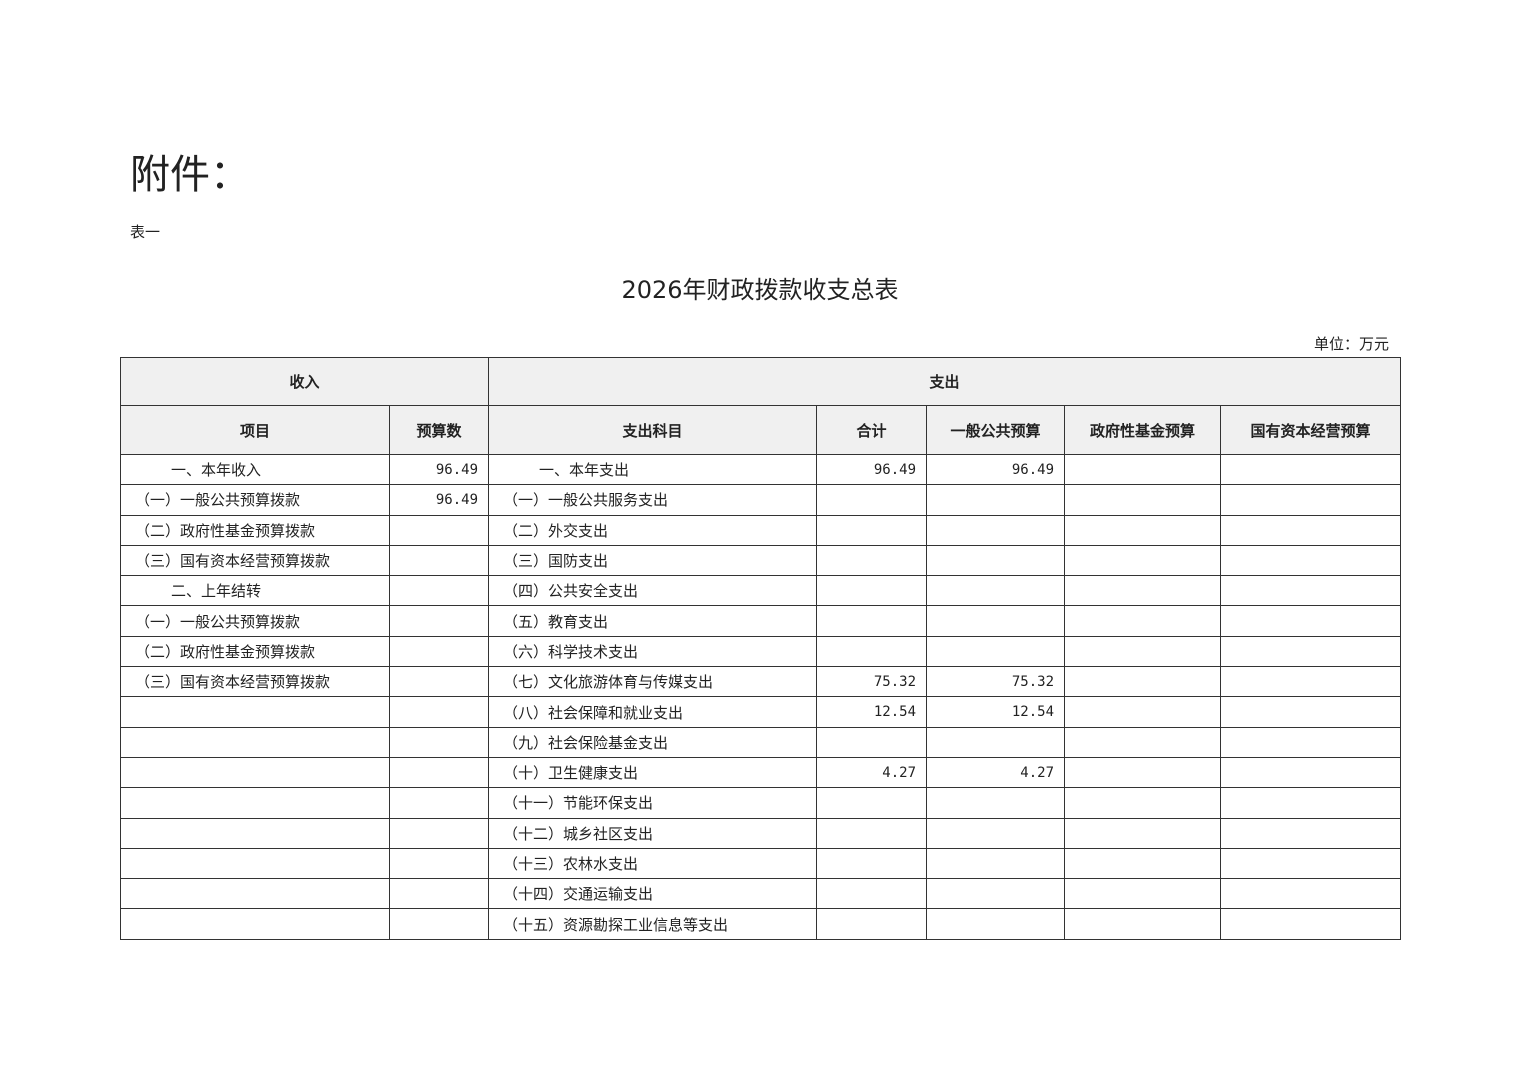  Describe the element at coordinates (653, 621) in the screenshot. I see `cell-subject: （五）教育支出` at that location.